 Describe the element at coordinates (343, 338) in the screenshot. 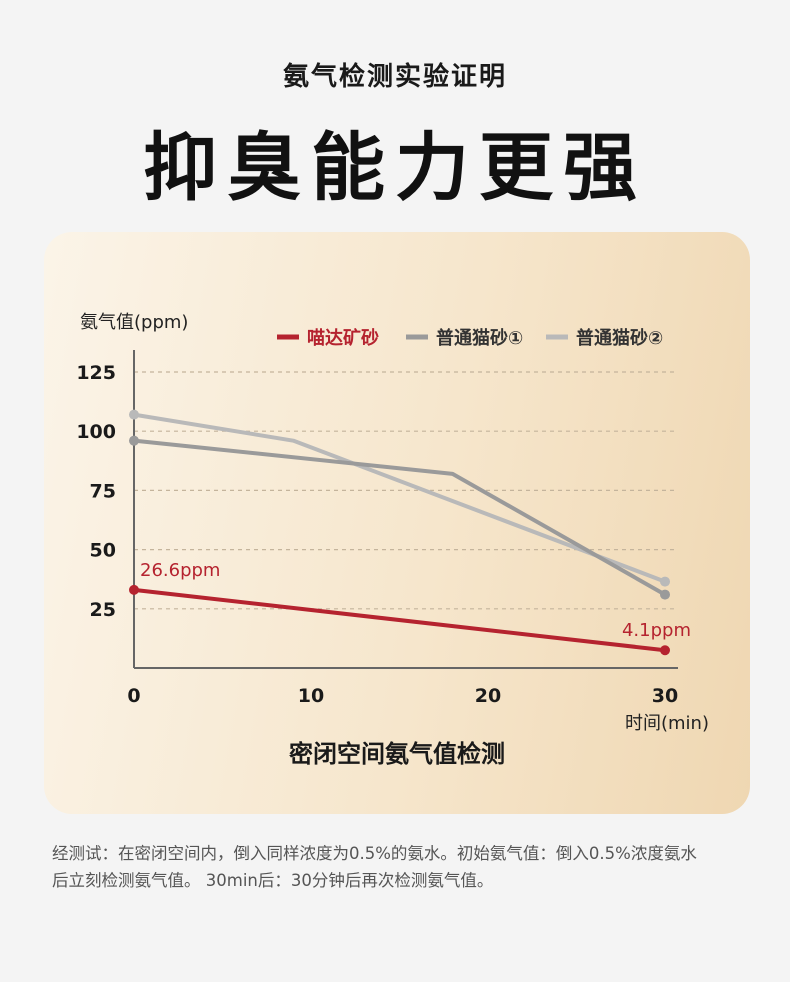

I see `legend-label: 喵达矿砂` at that location.